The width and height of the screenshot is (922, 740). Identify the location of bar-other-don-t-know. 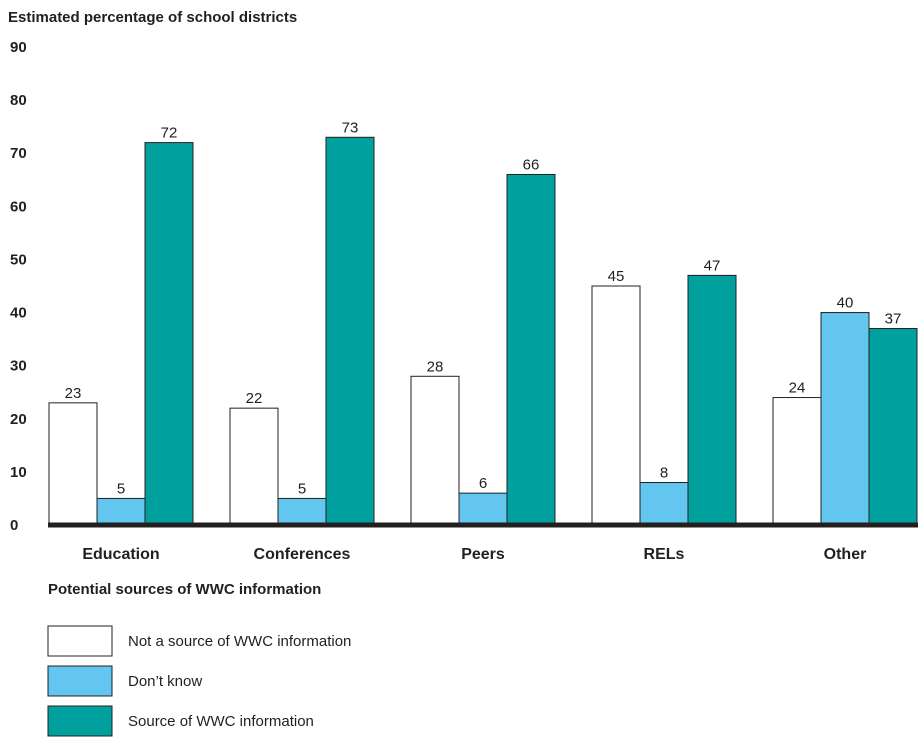
(845, 419).